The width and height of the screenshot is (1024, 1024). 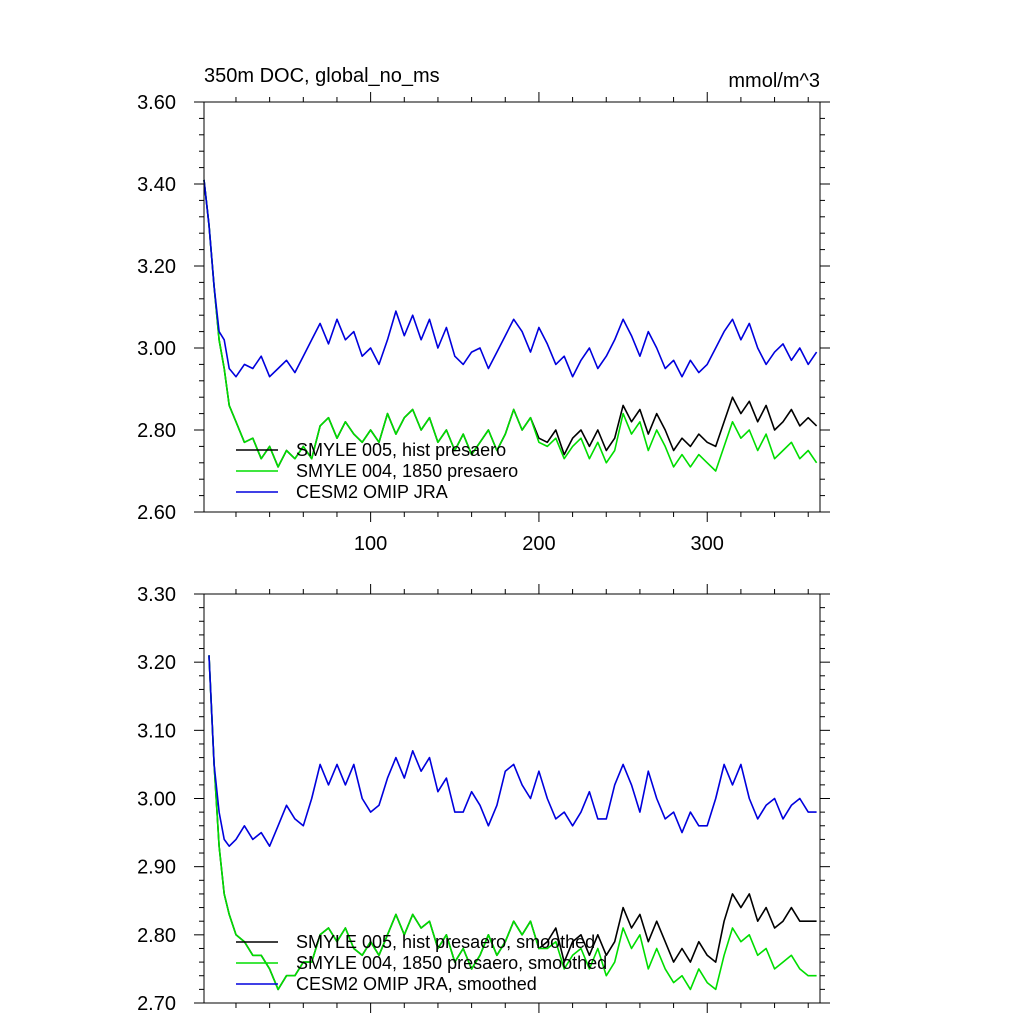 What do you see at coordinates (156, 868) in the screenshot?
I see `y-tick-label: 2.90` at bounding box center [156, 868].